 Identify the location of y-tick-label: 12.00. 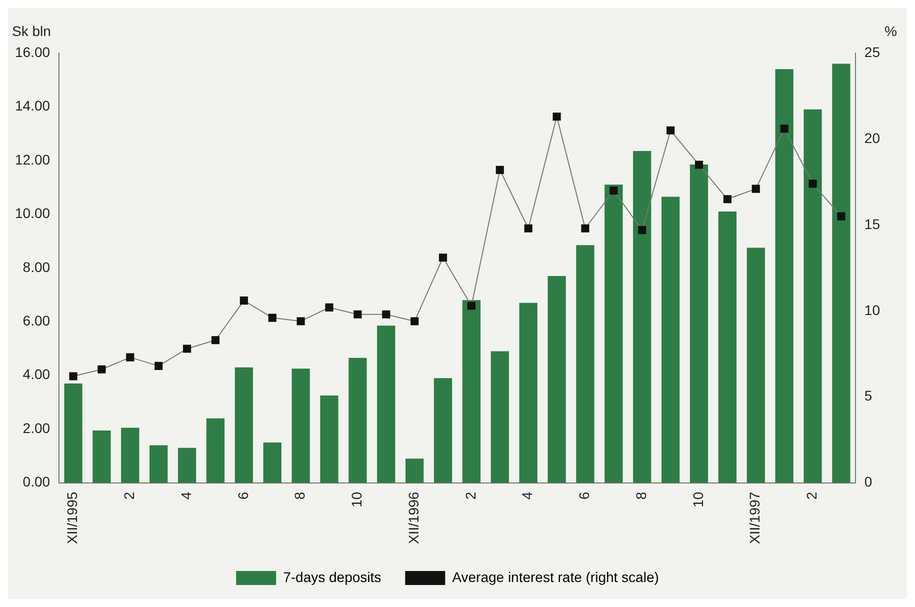
(32, 159).